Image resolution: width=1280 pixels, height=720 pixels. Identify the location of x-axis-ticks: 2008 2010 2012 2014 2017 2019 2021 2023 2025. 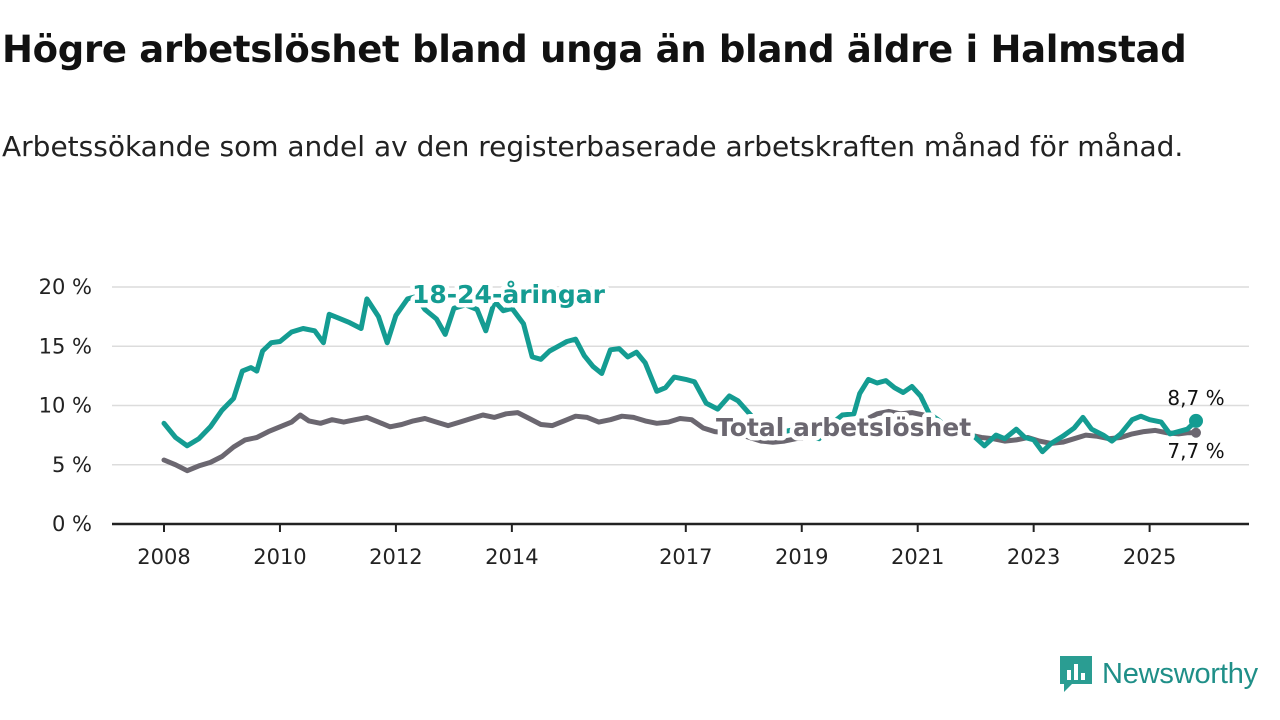
(656, 546).